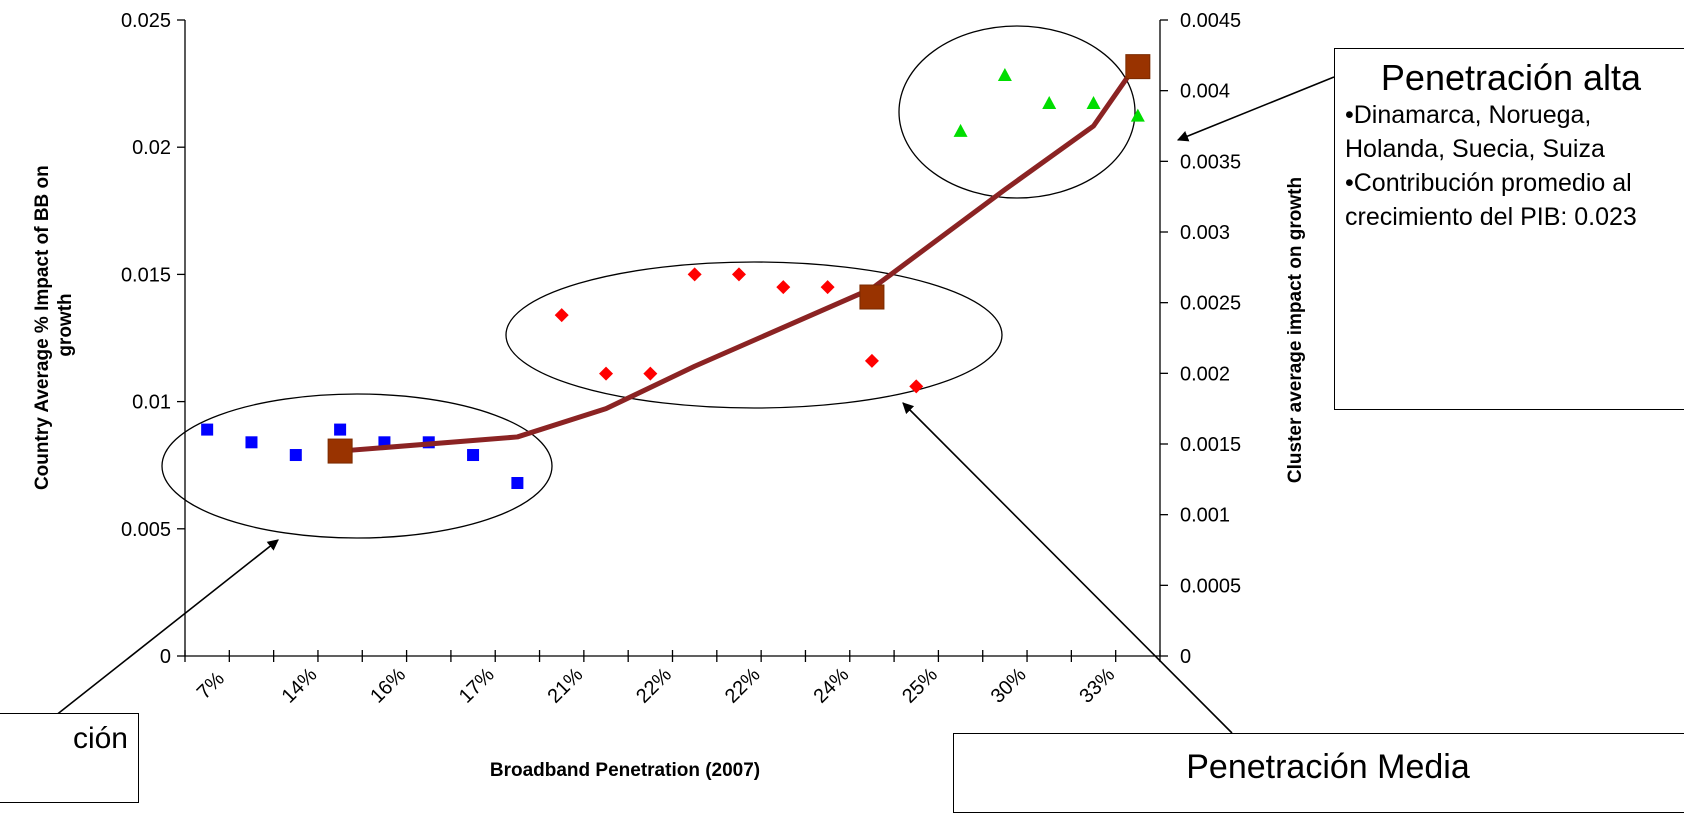 The image size is (1684, 813). I want to click on y-left-tick-label: 0.025, so click(146, 21).